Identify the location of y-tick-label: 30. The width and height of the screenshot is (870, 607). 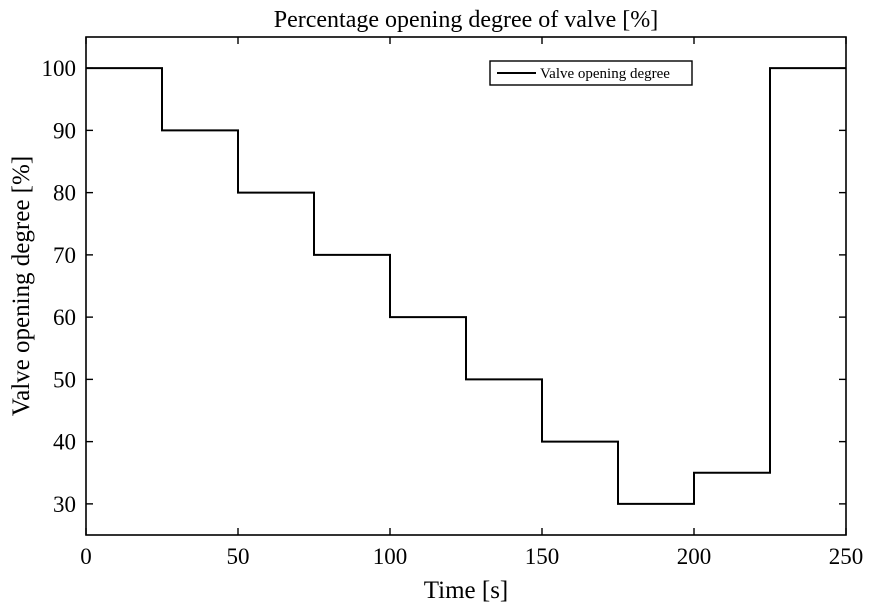
(64, 504).